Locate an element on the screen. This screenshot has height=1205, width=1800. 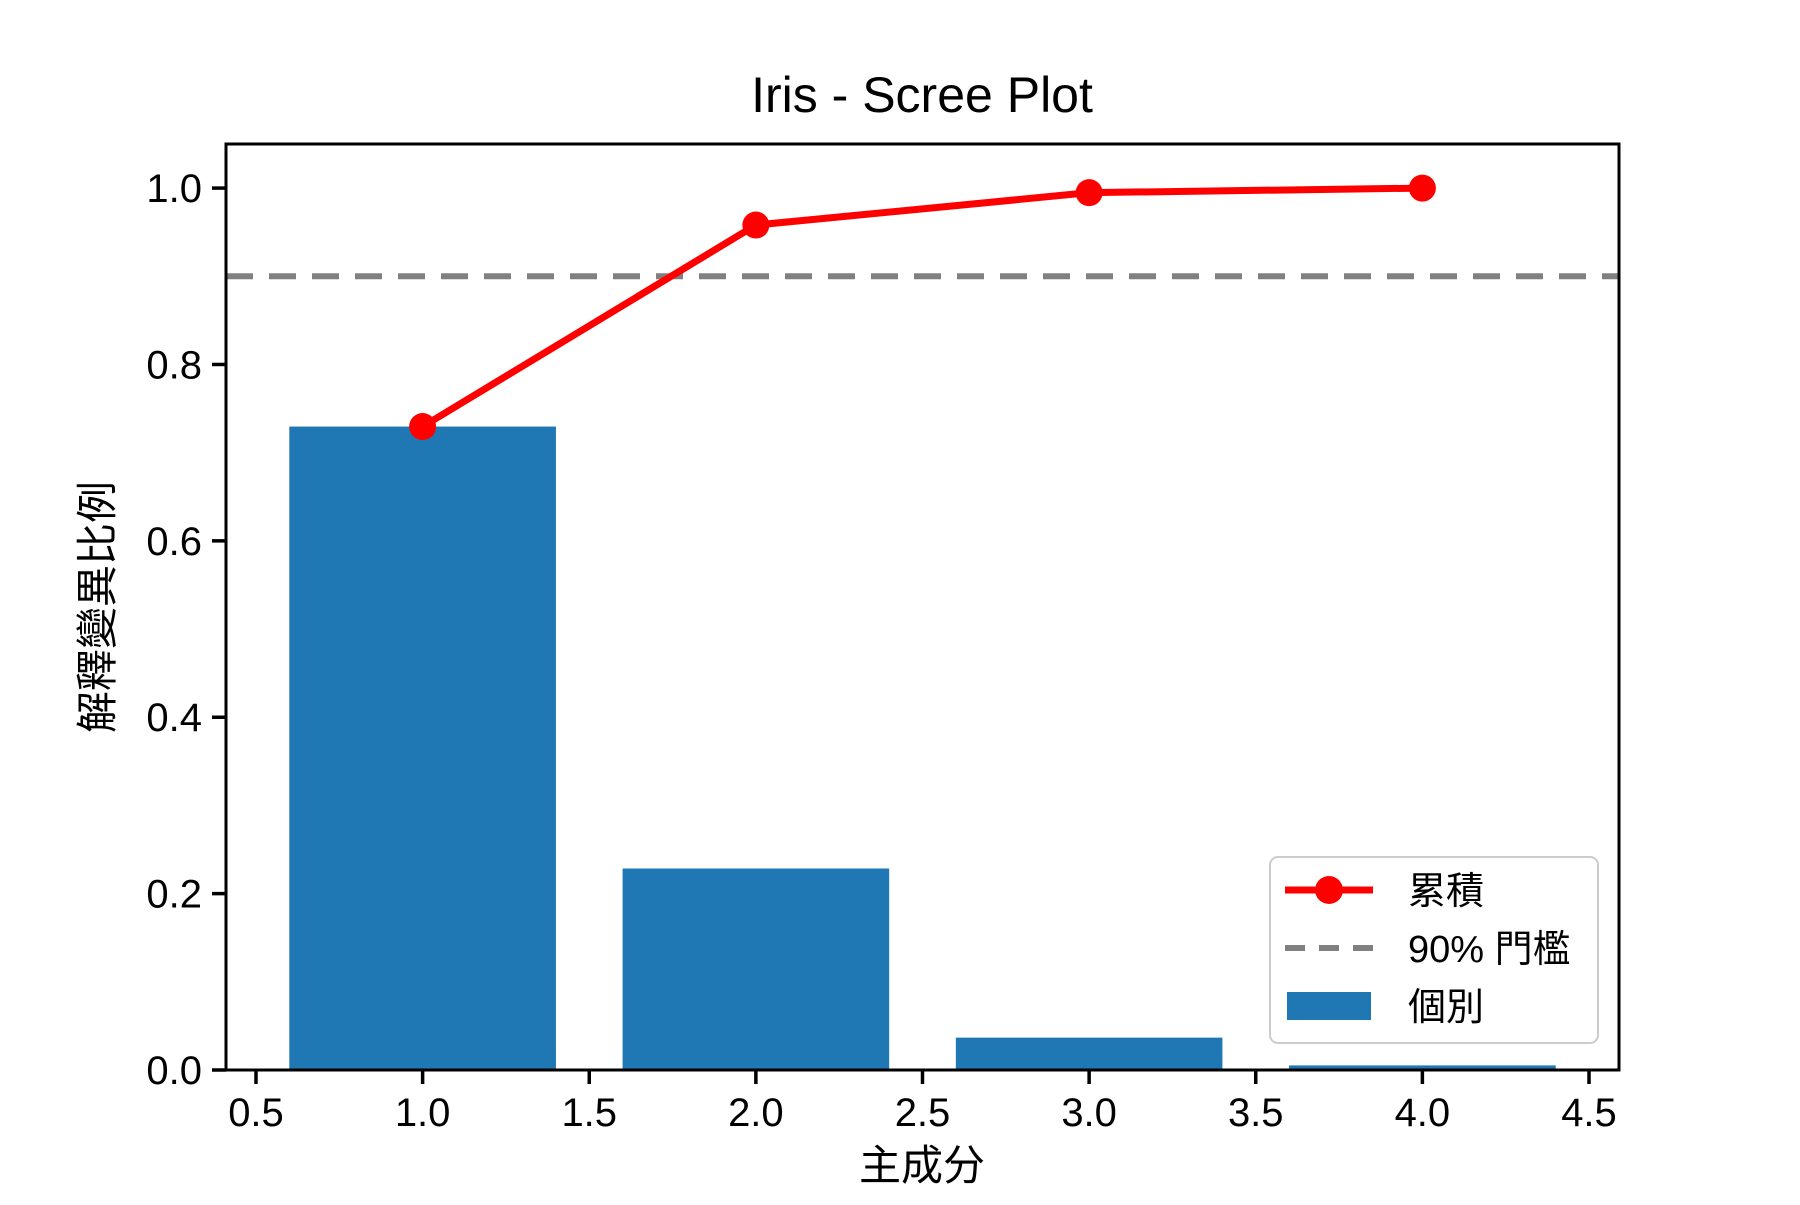
bar-pc4 is located at coordinates (1422, 1067).